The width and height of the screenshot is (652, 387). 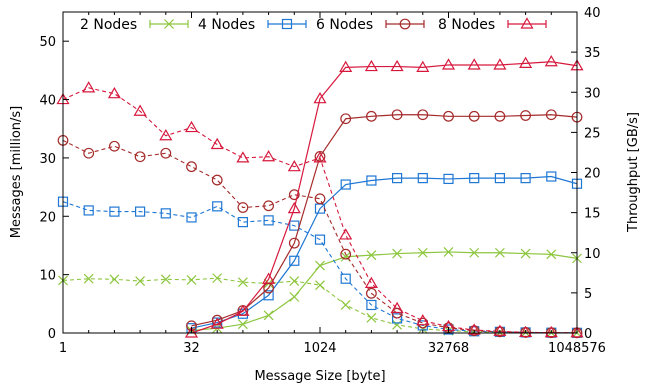 I want to click on legend-item: 6 Nodes, so click(x=370, y=25).